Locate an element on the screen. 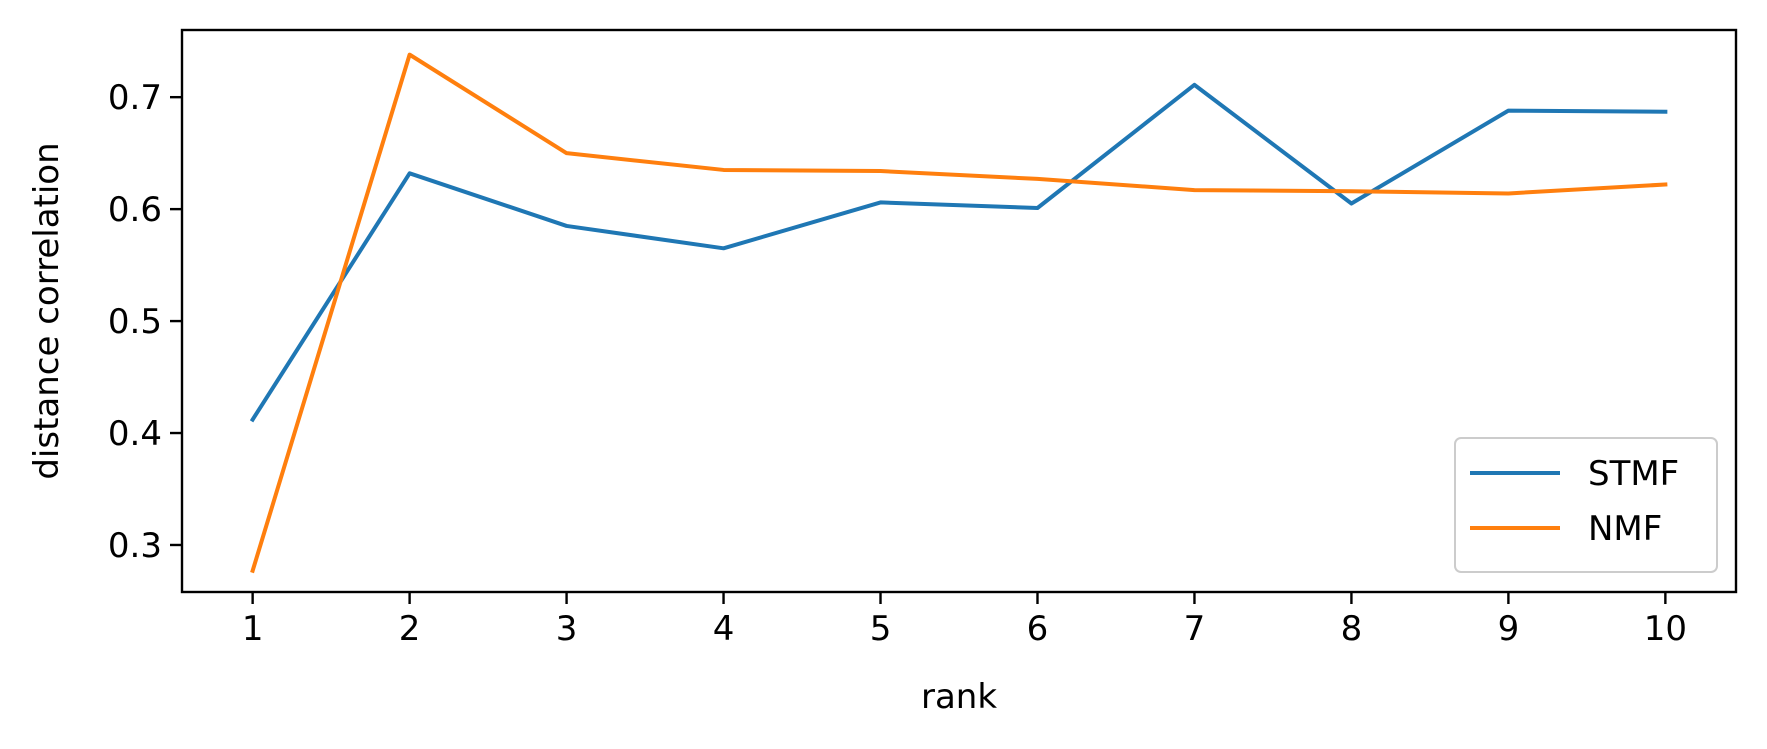 The image size is (1767, 749). legend-label-nmf: NMF is located at coordinates (1625, 529).